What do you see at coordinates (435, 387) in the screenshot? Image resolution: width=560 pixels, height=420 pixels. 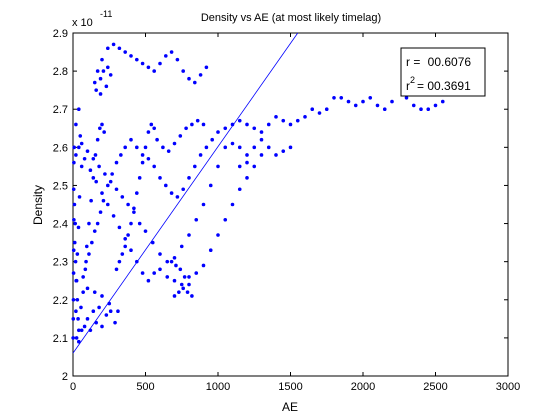 I see `x-tick-label: 2500` at bounding box center [435, 387].